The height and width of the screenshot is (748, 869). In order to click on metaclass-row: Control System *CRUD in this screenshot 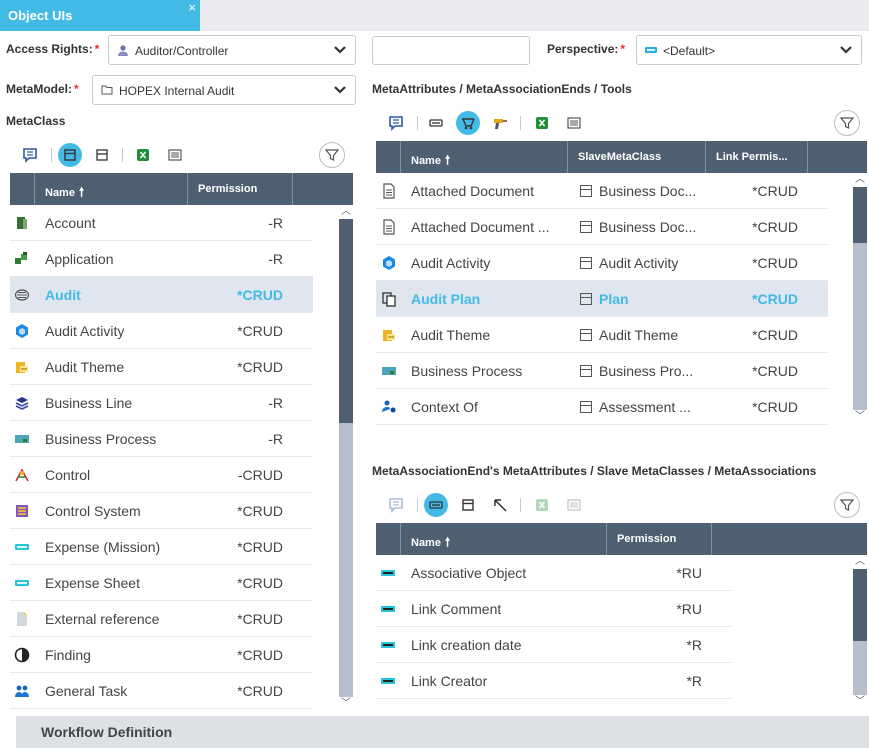, I will do `click(161, 511)`.